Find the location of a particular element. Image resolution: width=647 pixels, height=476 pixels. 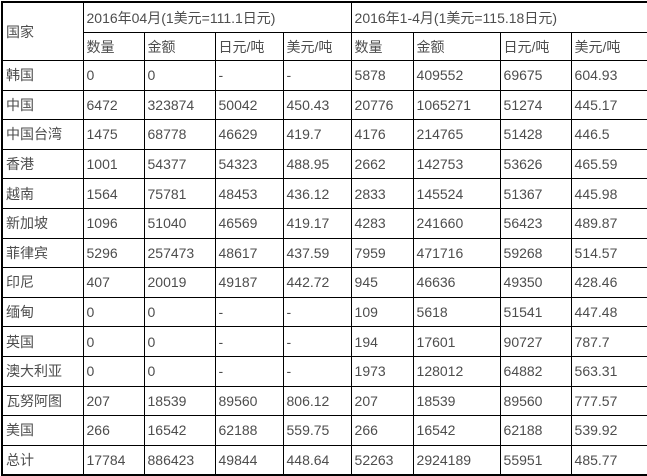

cell: 539.92 is located at coordinates (608, 430).